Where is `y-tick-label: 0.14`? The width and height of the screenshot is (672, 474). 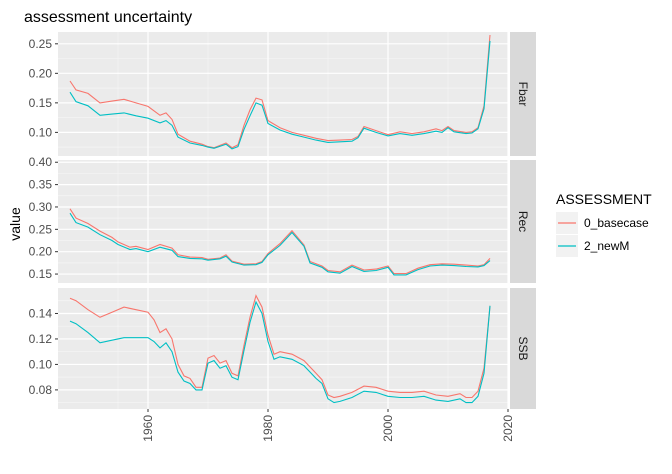 y-tick-label: 0.14 is located at coordinates (41, 313).